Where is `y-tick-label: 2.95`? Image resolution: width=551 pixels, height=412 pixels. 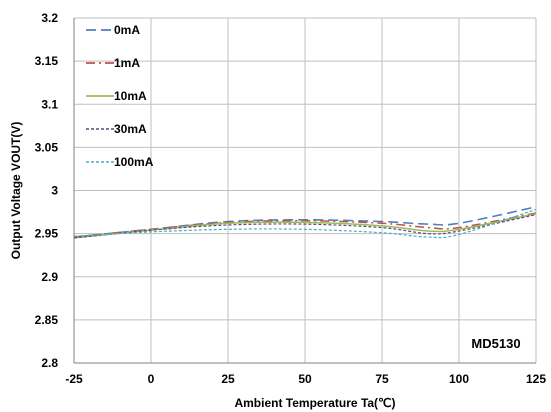
y-tick-label: 2.95 is located at coordinates (47, 234).